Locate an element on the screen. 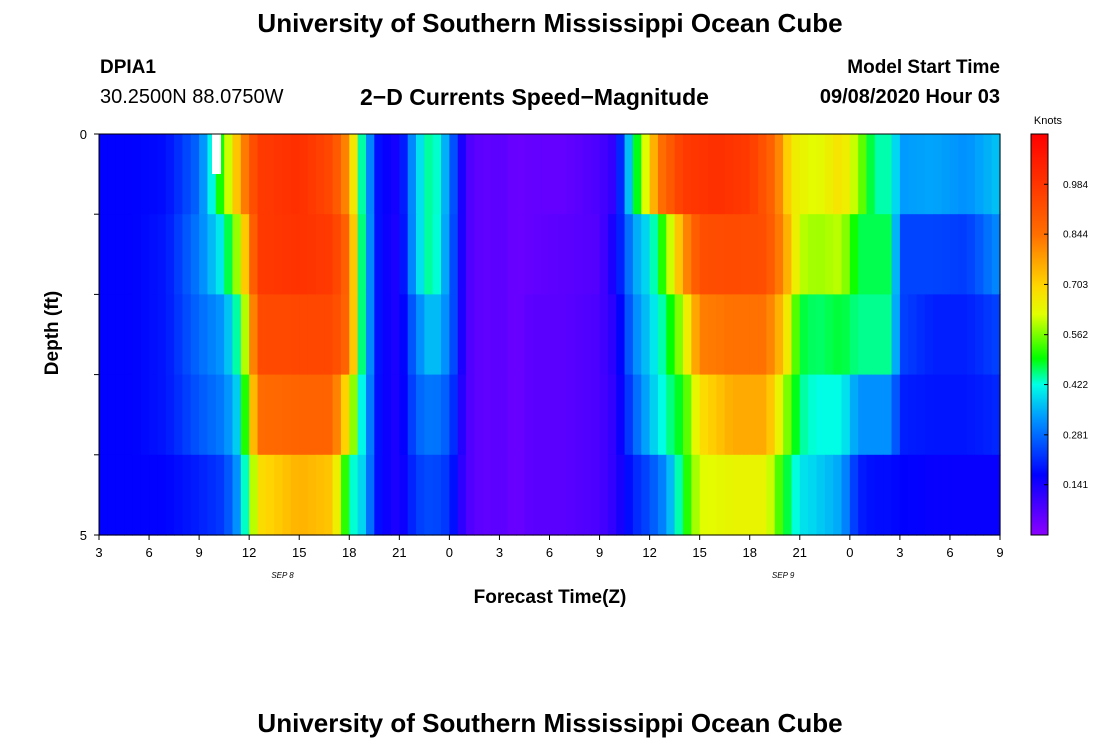  colorbar-tick-label: 0.984 is located at coordinates (1075, 185).